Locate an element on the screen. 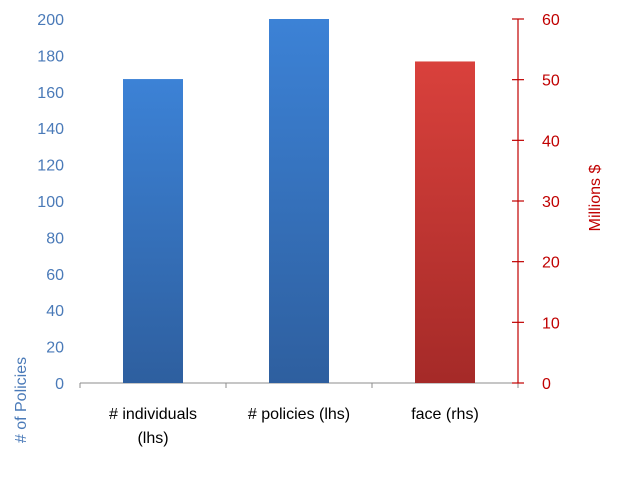 This screenshot has height=479, width=618. left-axis-tick-label: 140 is located at coordinates (50, 129).